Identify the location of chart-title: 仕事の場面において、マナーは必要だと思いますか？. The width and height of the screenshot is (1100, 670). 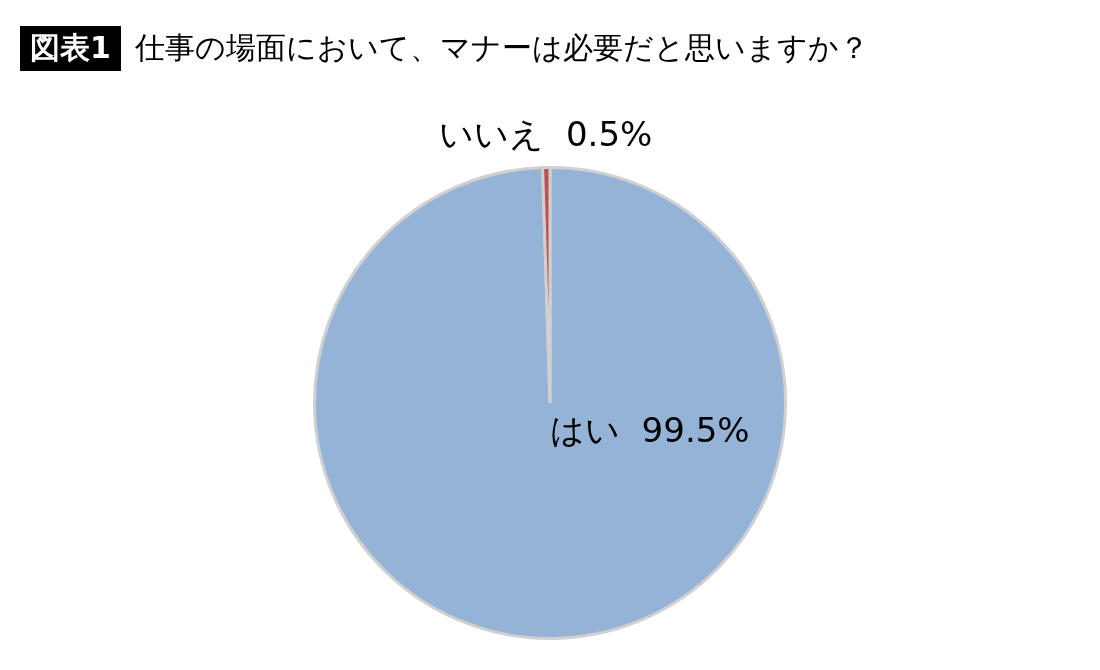
(501, 47).